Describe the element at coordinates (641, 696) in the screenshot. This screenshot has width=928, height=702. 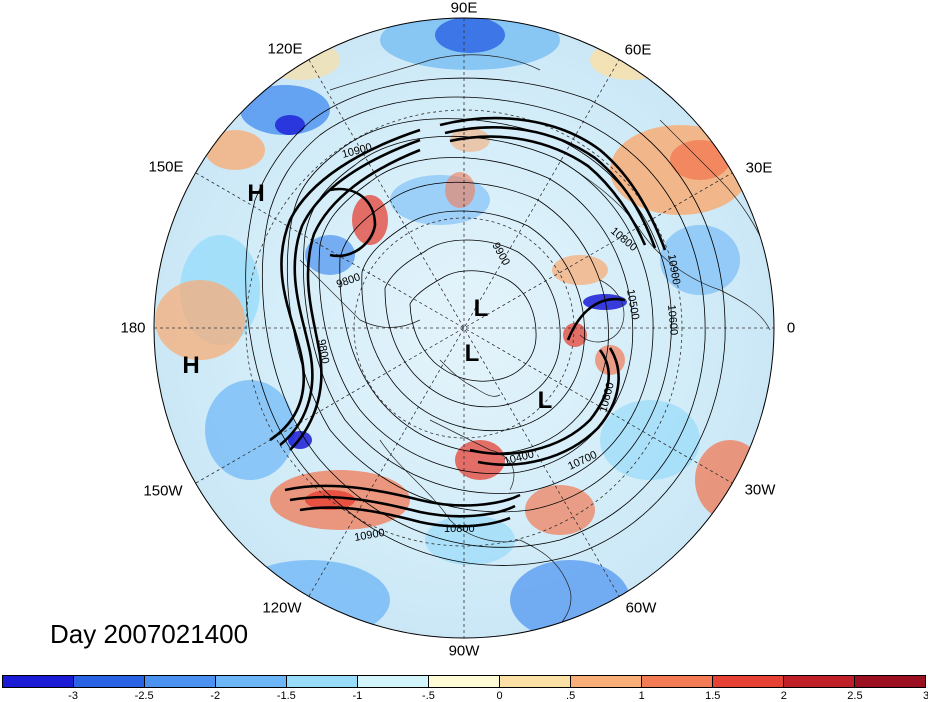
I see `colorbar-tick-label: 1` at that location.